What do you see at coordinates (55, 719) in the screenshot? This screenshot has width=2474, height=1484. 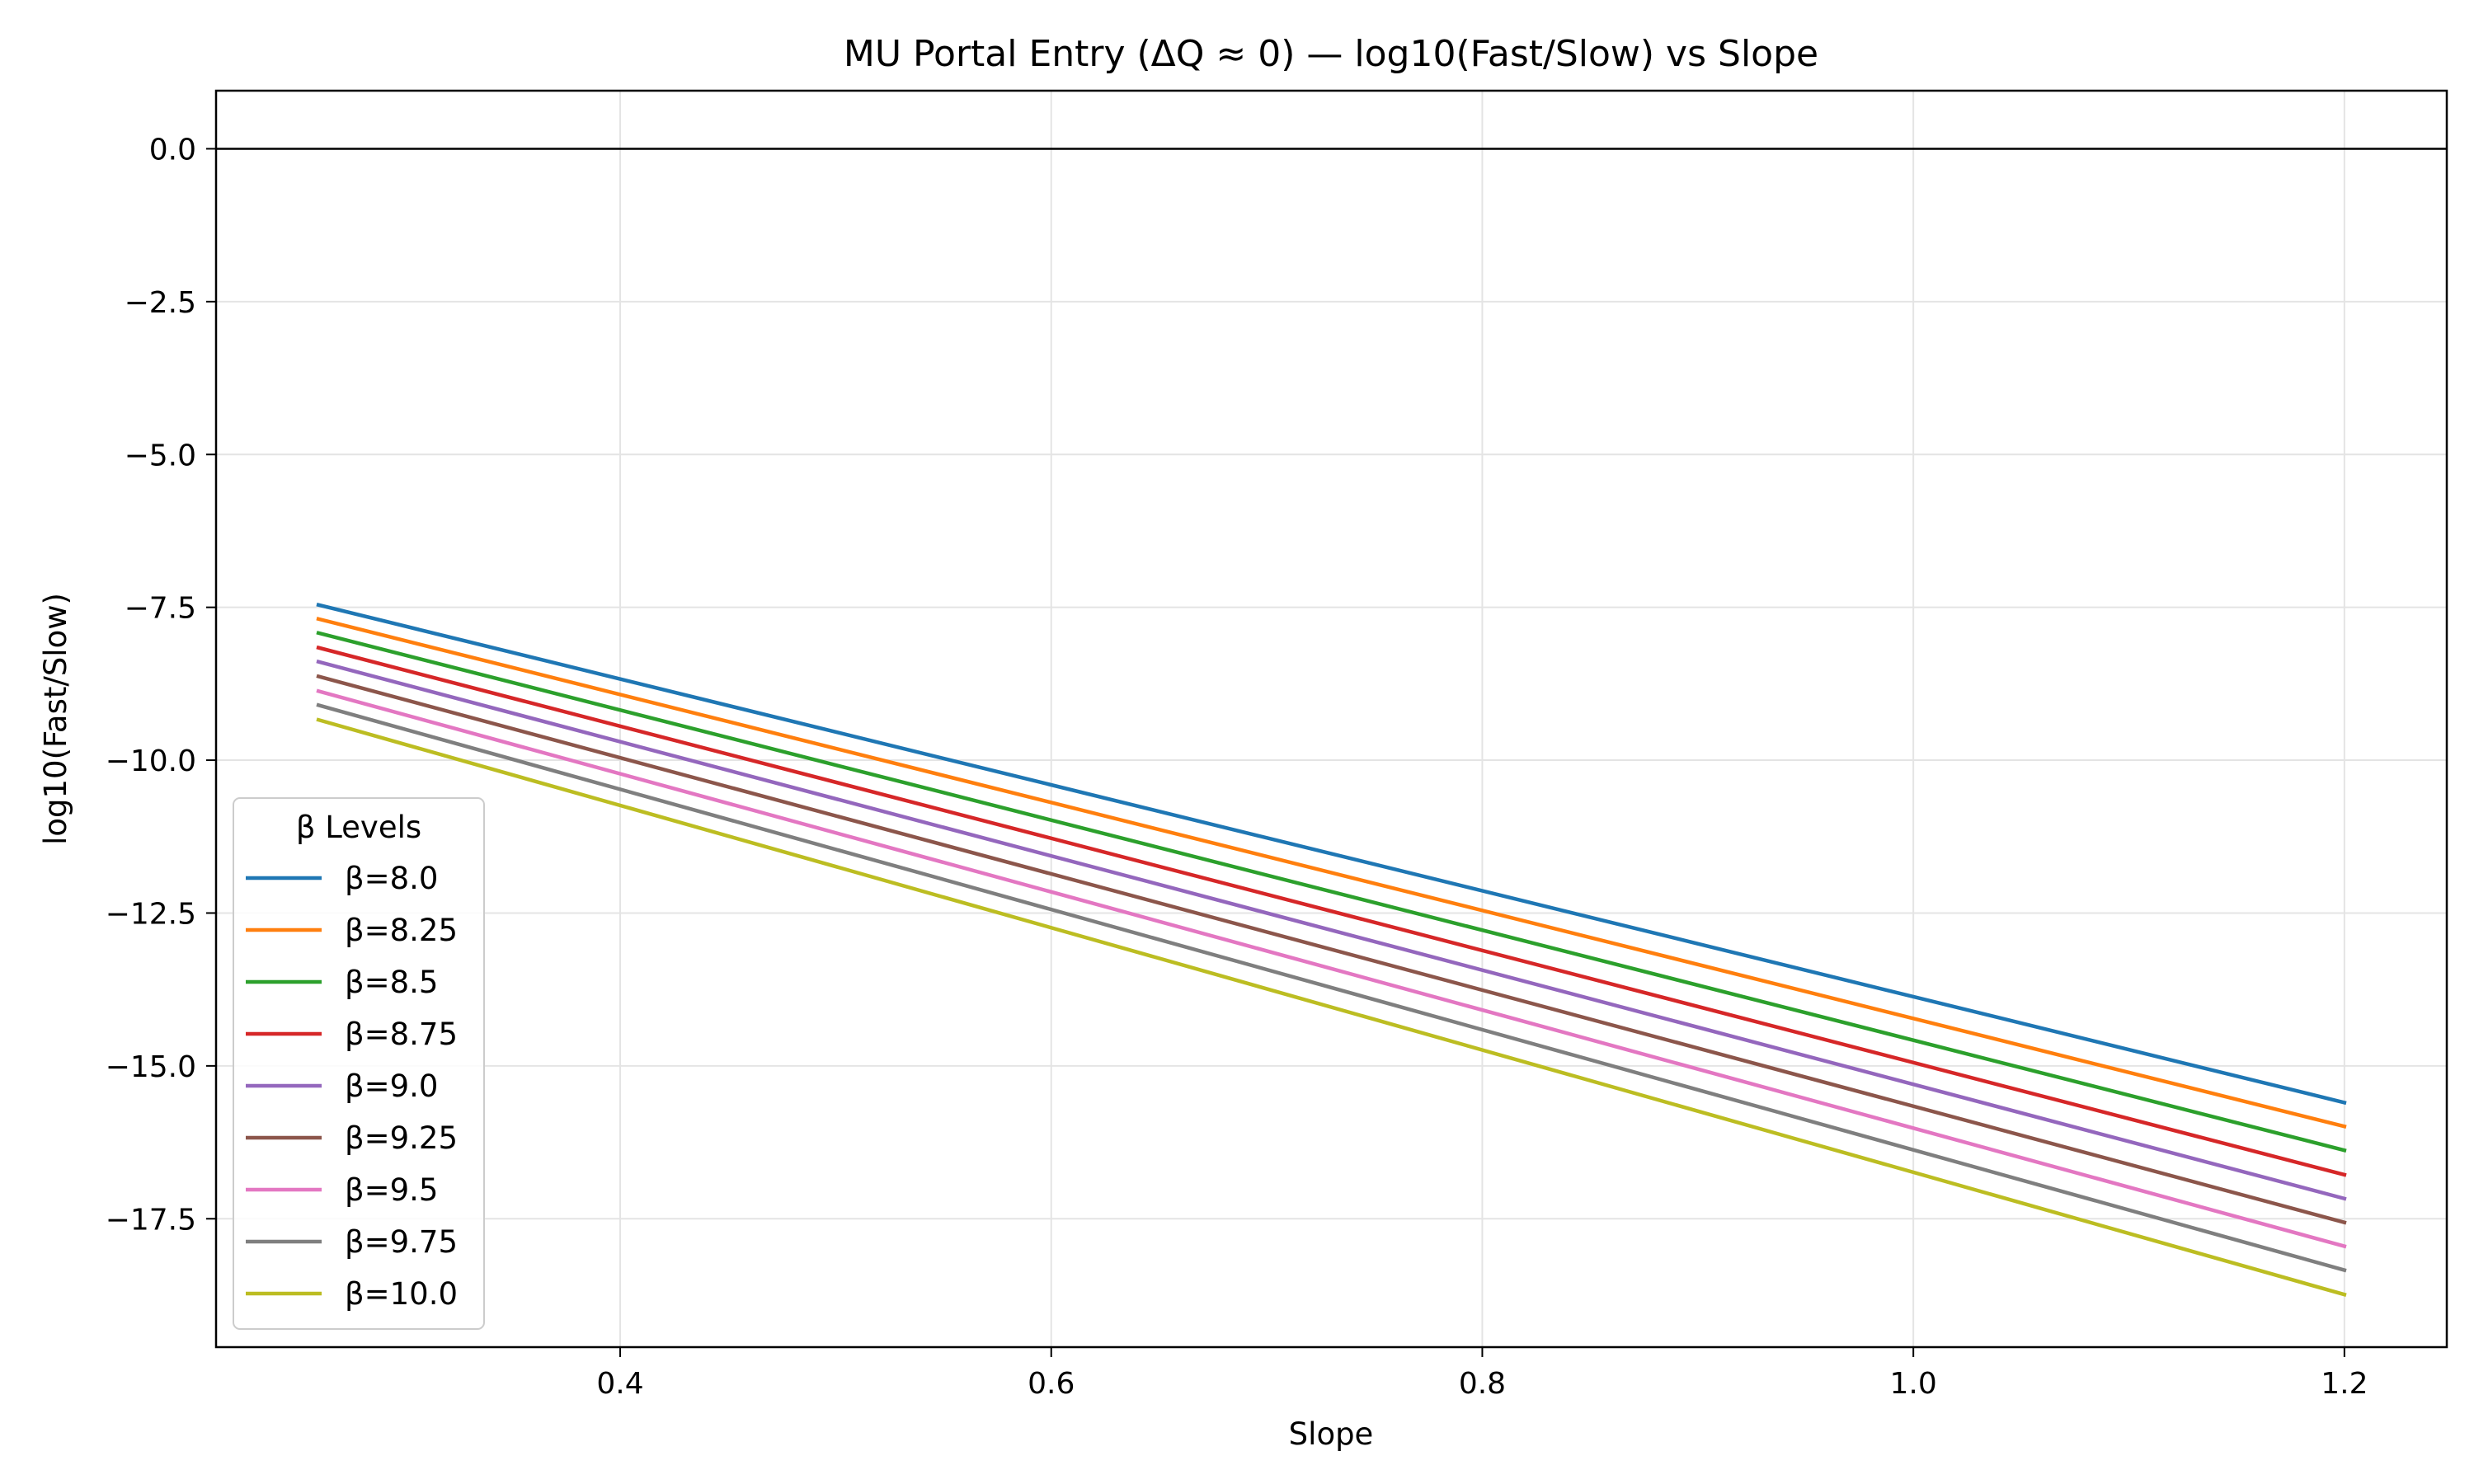 I see `y-axis-label: log10(Fast/Slow)` at bounding box center [55, 719].